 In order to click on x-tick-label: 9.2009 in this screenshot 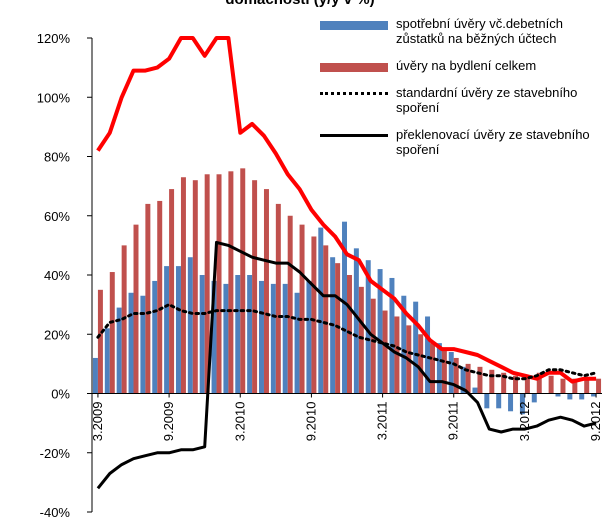, I will do `click(168, 422)`.